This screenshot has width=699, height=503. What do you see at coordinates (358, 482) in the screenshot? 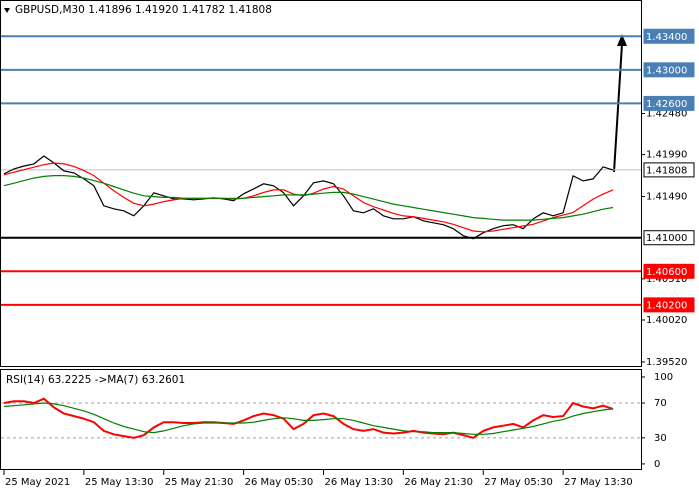
I see `x-tick-label: 26 May 13:30` at bounding box center [358, 482].